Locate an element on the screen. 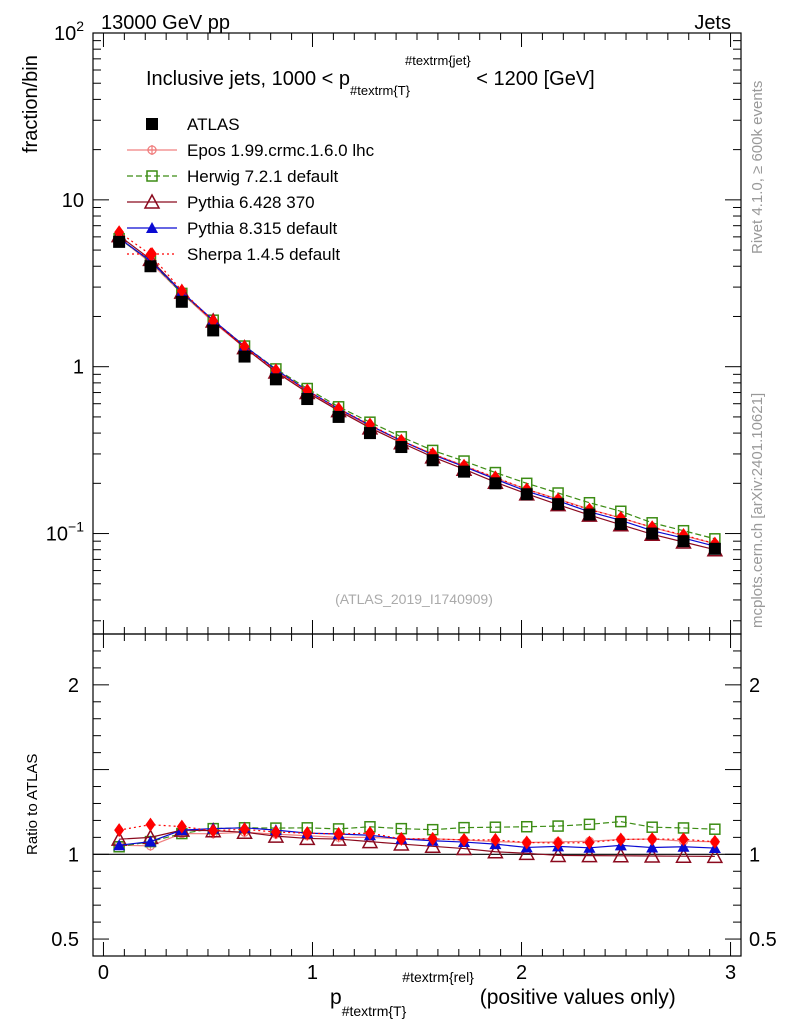 The image size is (786, 1024). x-tick-label: 3 is located at coordinates (730, 973).